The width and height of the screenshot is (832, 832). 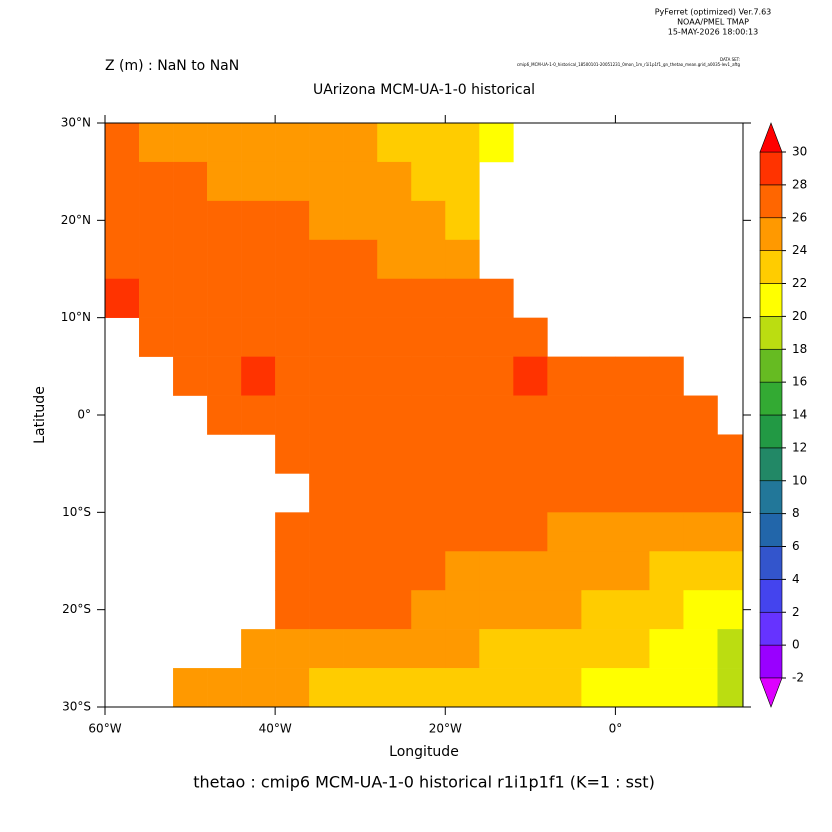 I want to click on colorbar-label: 24, so click(x=799, y=250).